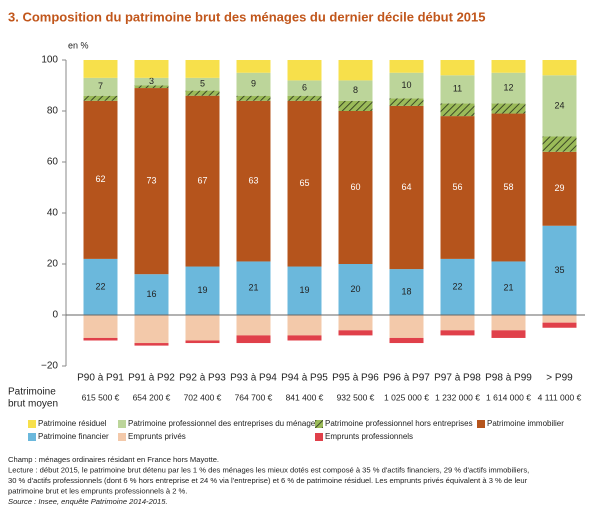  What do you see at coordinates (254, 397) in the screenshot?
I see `table-cell: 764 700 €` at bounding box center [254, 397].